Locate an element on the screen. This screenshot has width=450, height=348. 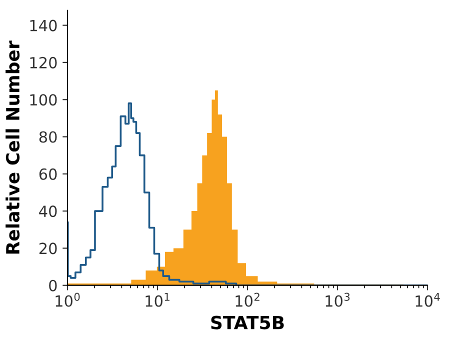
x-tick-label: 10$^{3}$ is located at coordinates (338, 299).